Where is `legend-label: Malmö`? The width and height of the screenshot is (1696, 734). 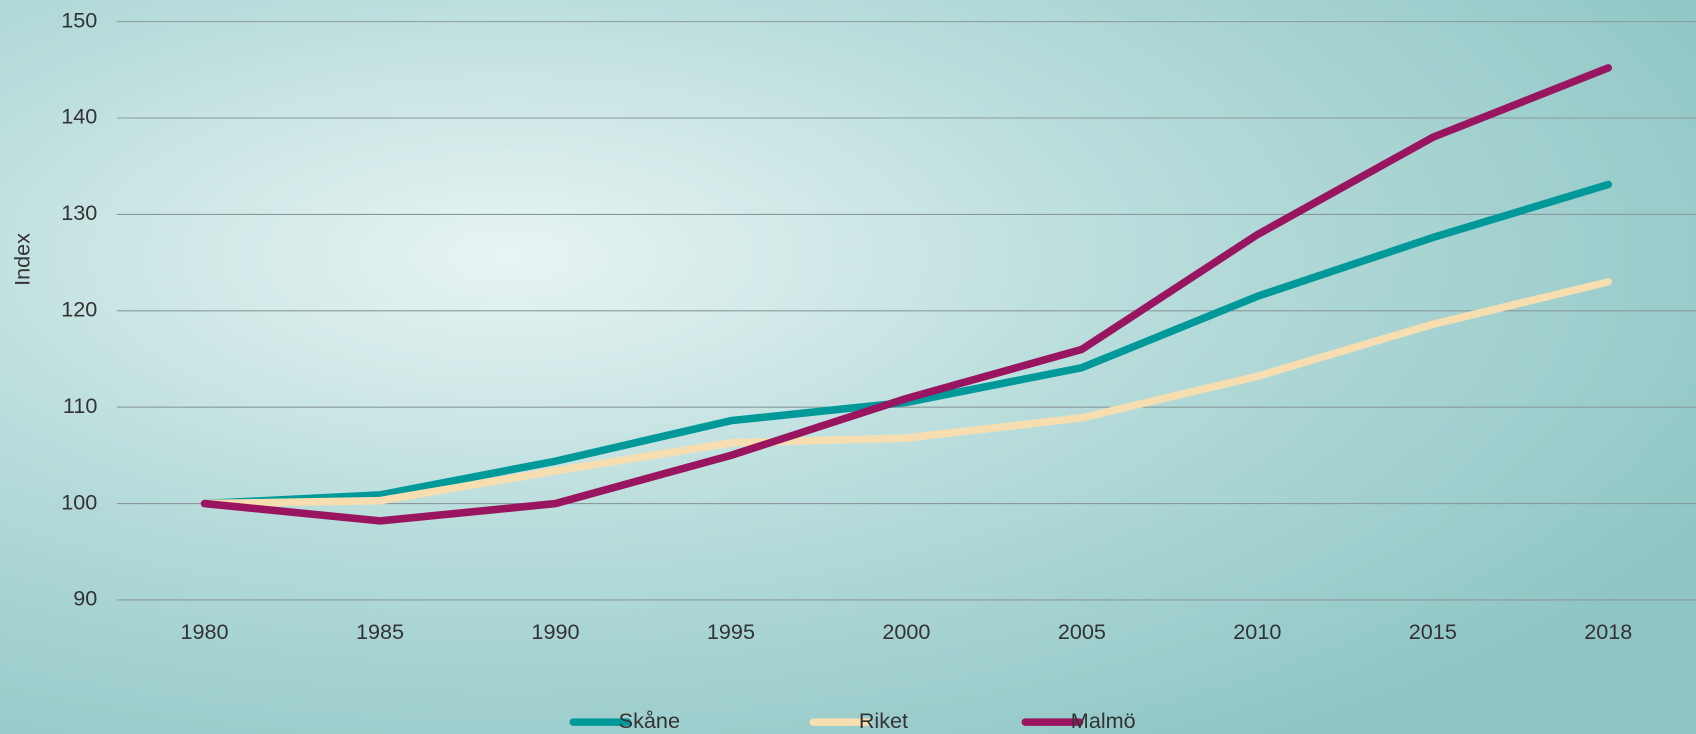
legend-label: Malmö is located at coordinates (1103, 720).